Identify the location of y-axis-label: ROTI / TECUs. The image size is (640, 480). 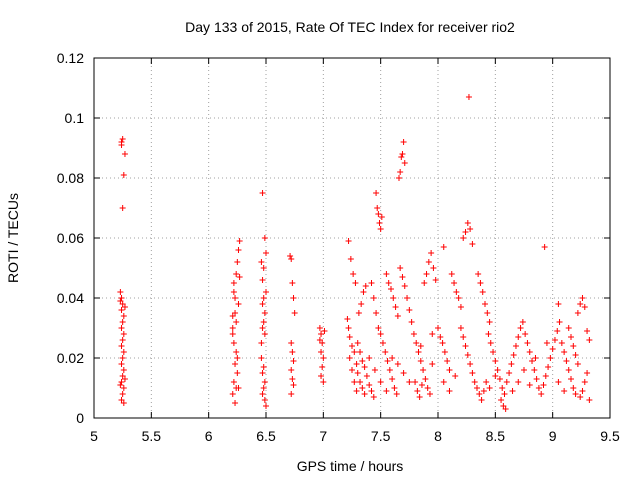
(13, 238).